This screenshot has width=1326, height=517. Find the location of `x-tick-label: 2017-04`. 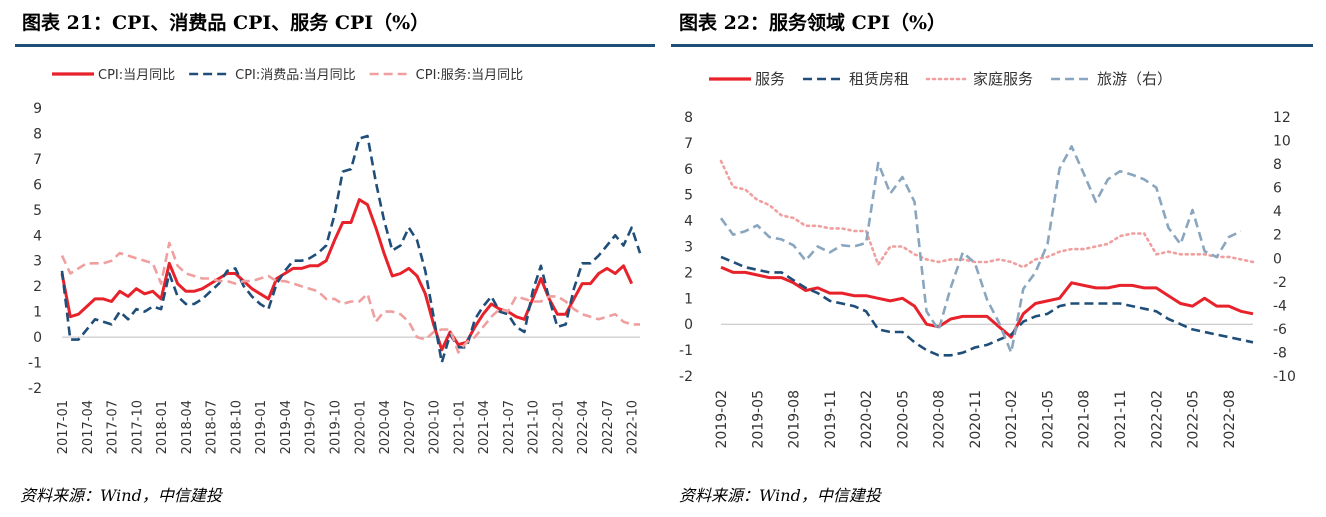

x-tick-label: 2017-04 is located at coordinates (88, 427).